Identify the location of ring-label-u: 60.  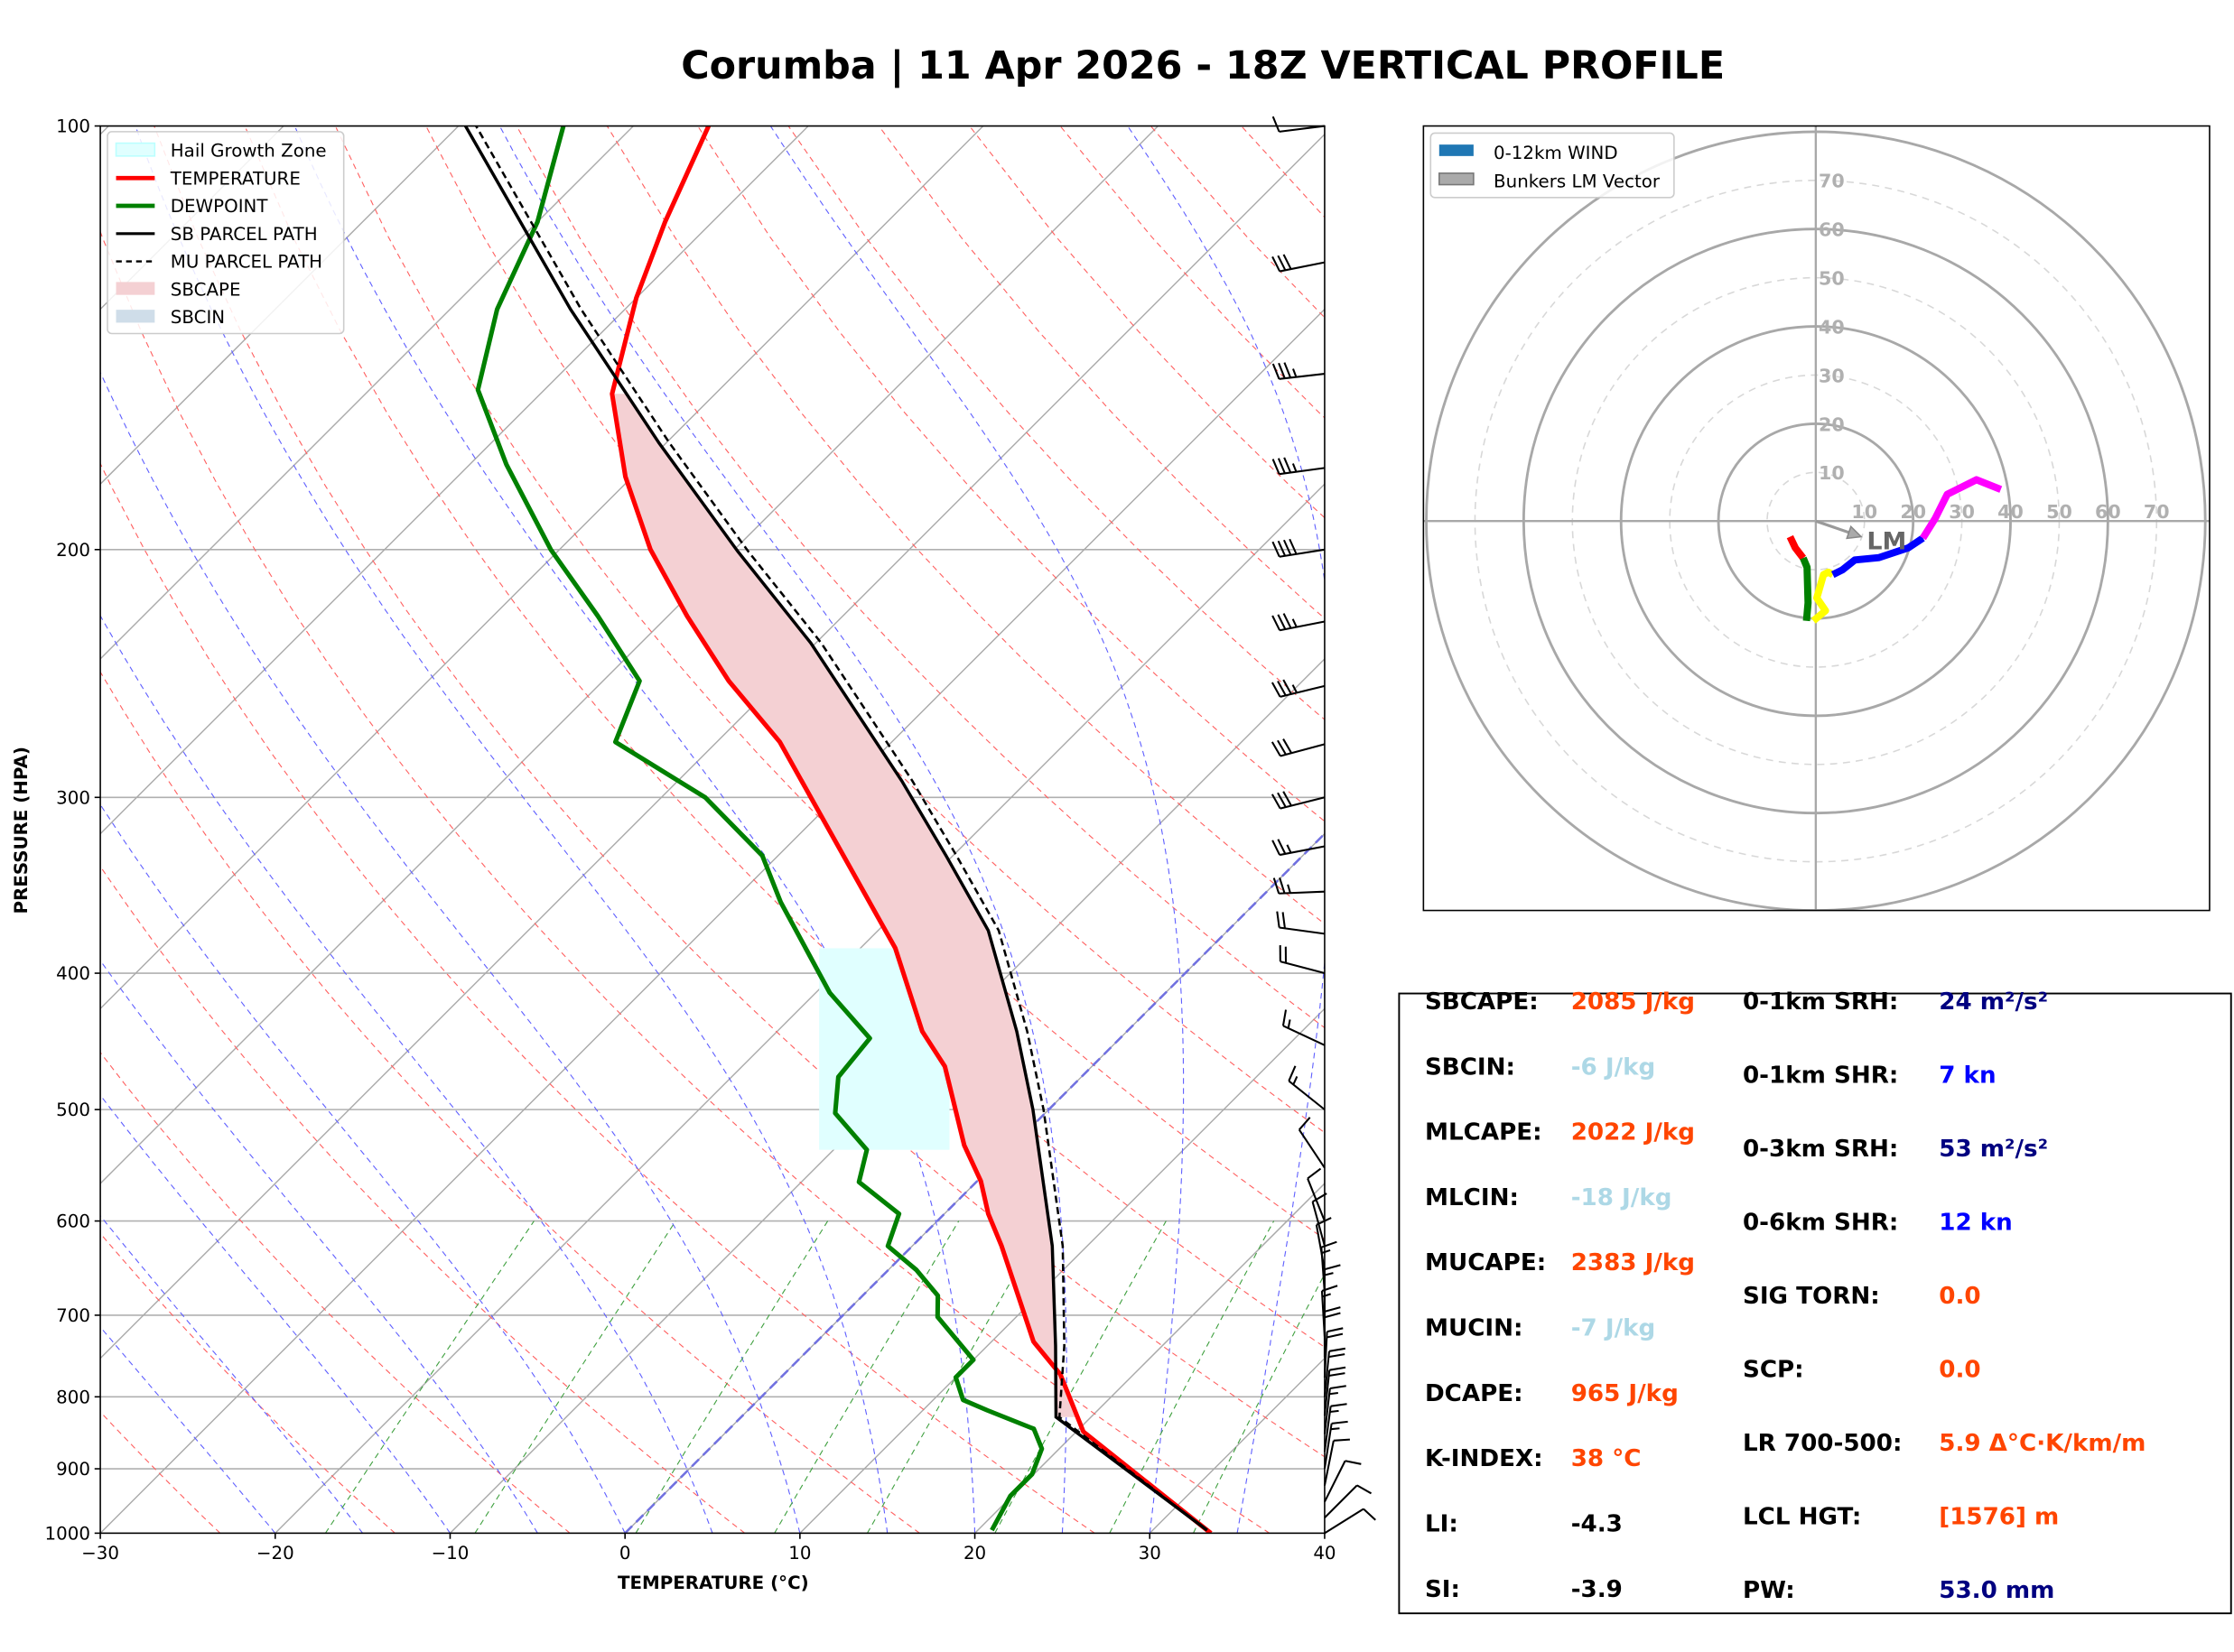
(2108, 512).